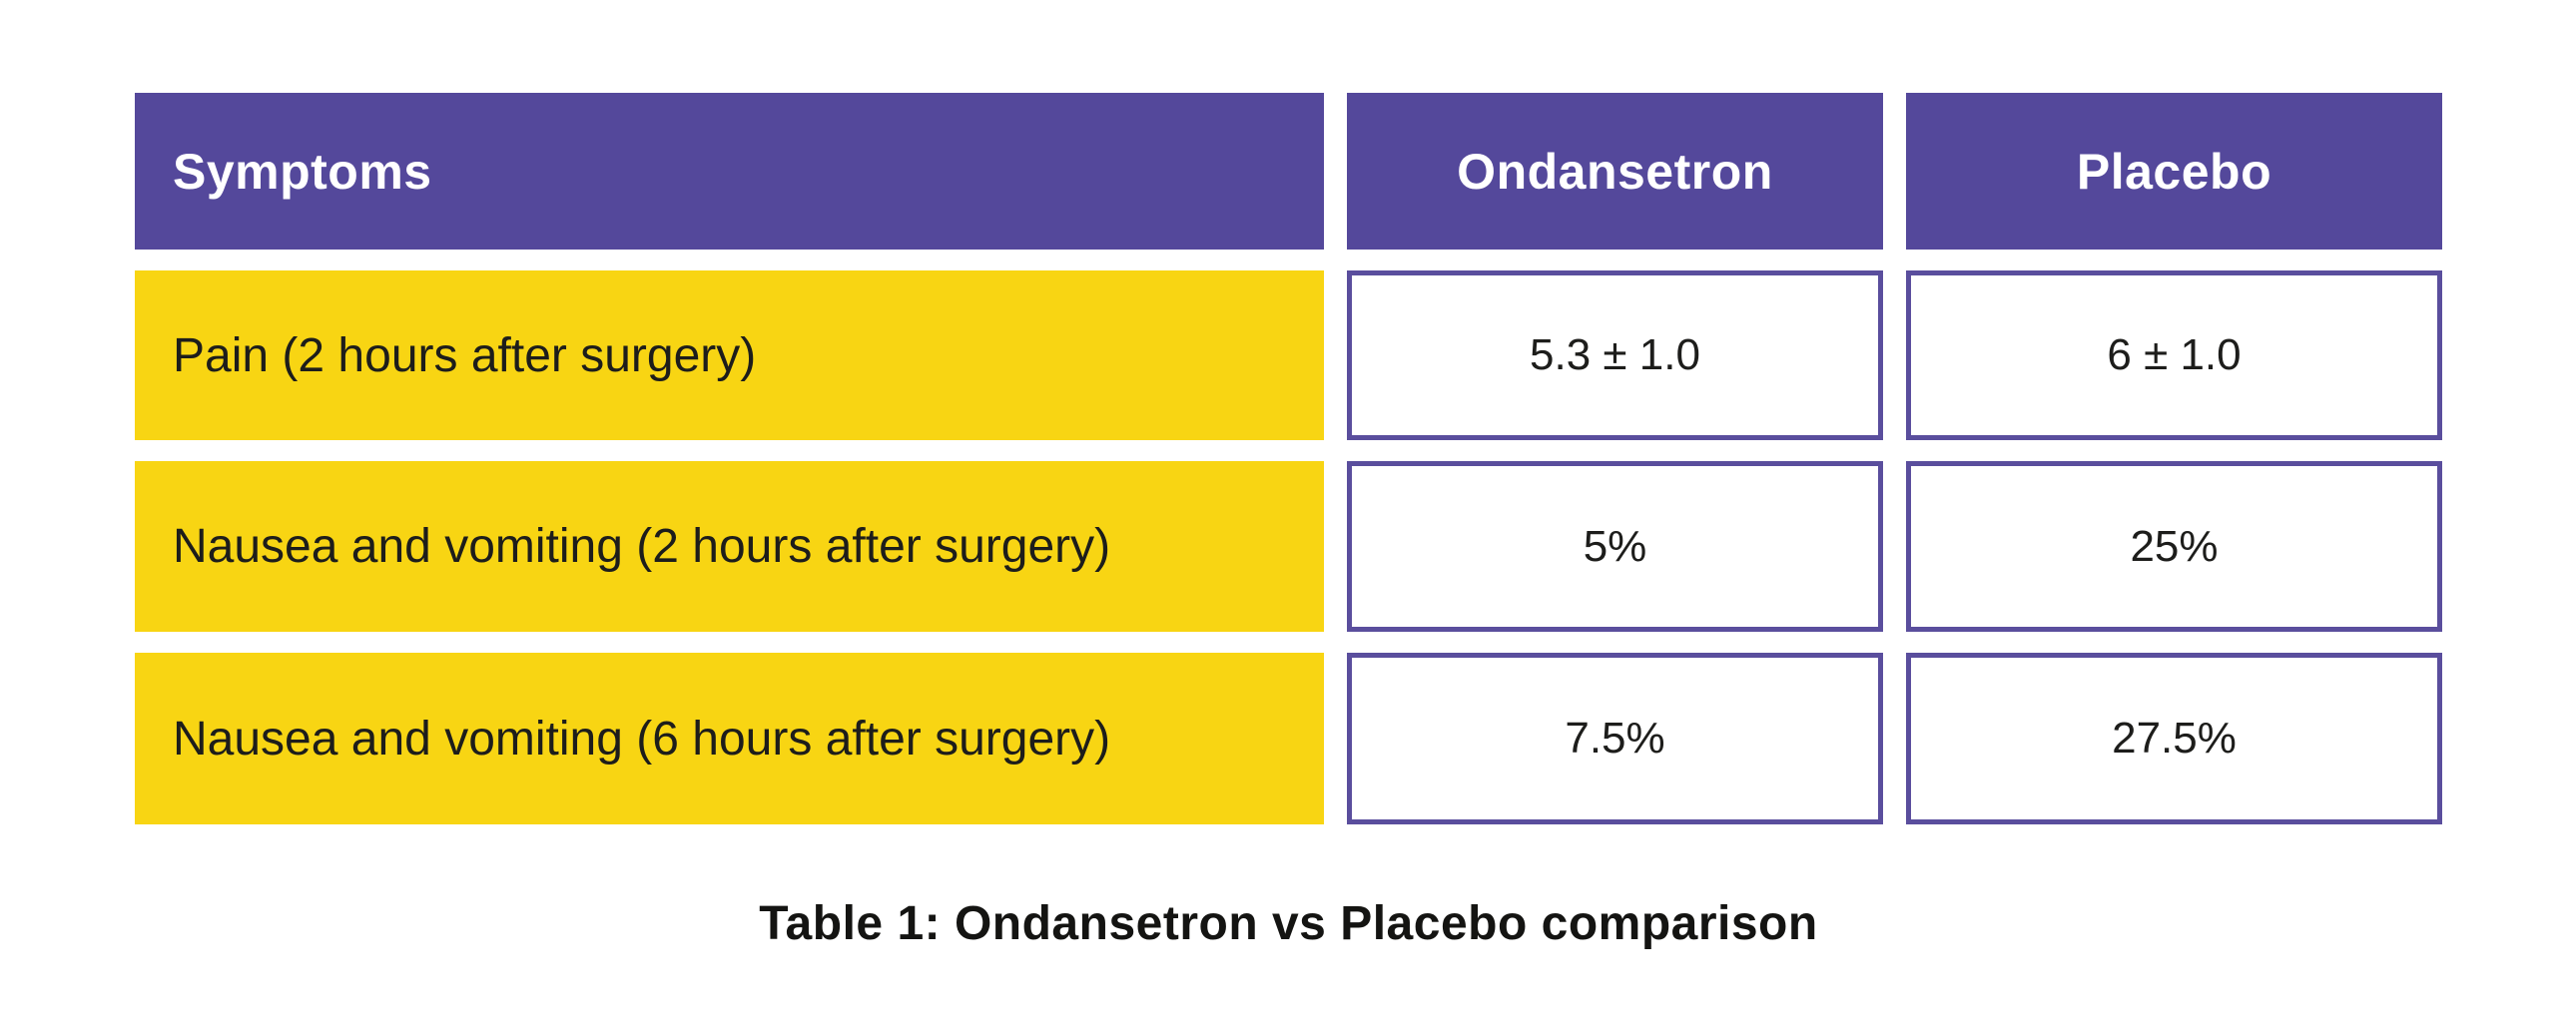 The image size is (2576, 1034). Describe the element at coordinates (2174, 355) in the screenshot. I see `value-cell-pain-2h-placebo: 6 ± 1.0` at that location.